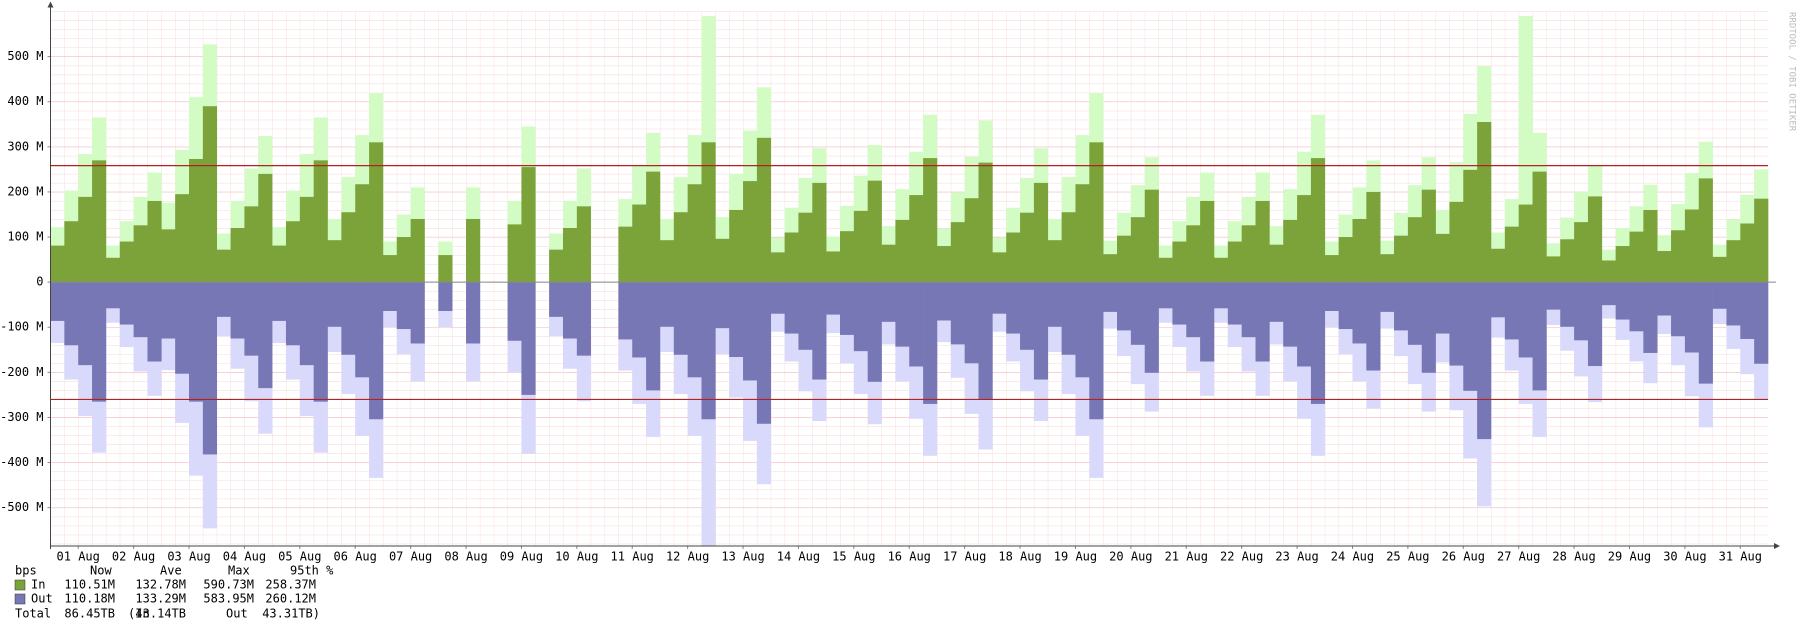 The width and height of the screenshot is (1800, 628). I want to click on x-tick-label: 06 Aug, so click(355, 557).